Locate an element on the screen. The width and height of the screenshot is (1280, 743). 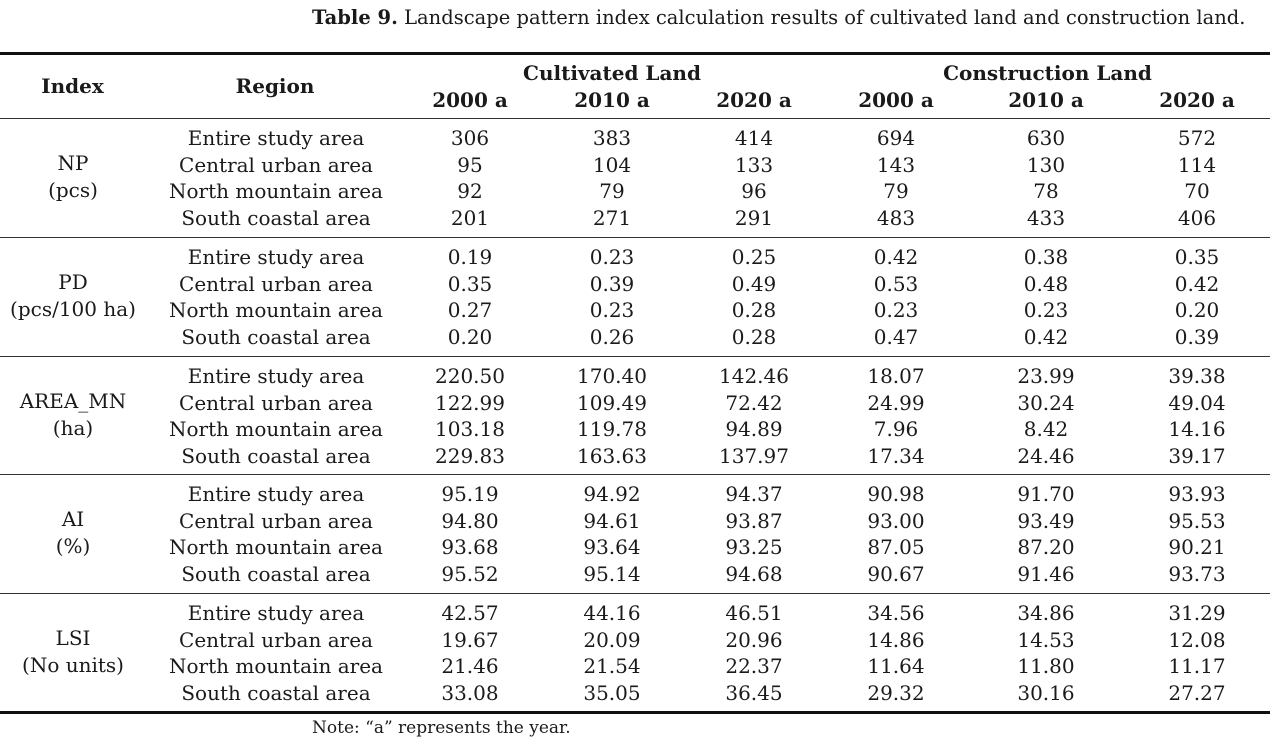
bottom-rule is located at coordinates (635, 712).